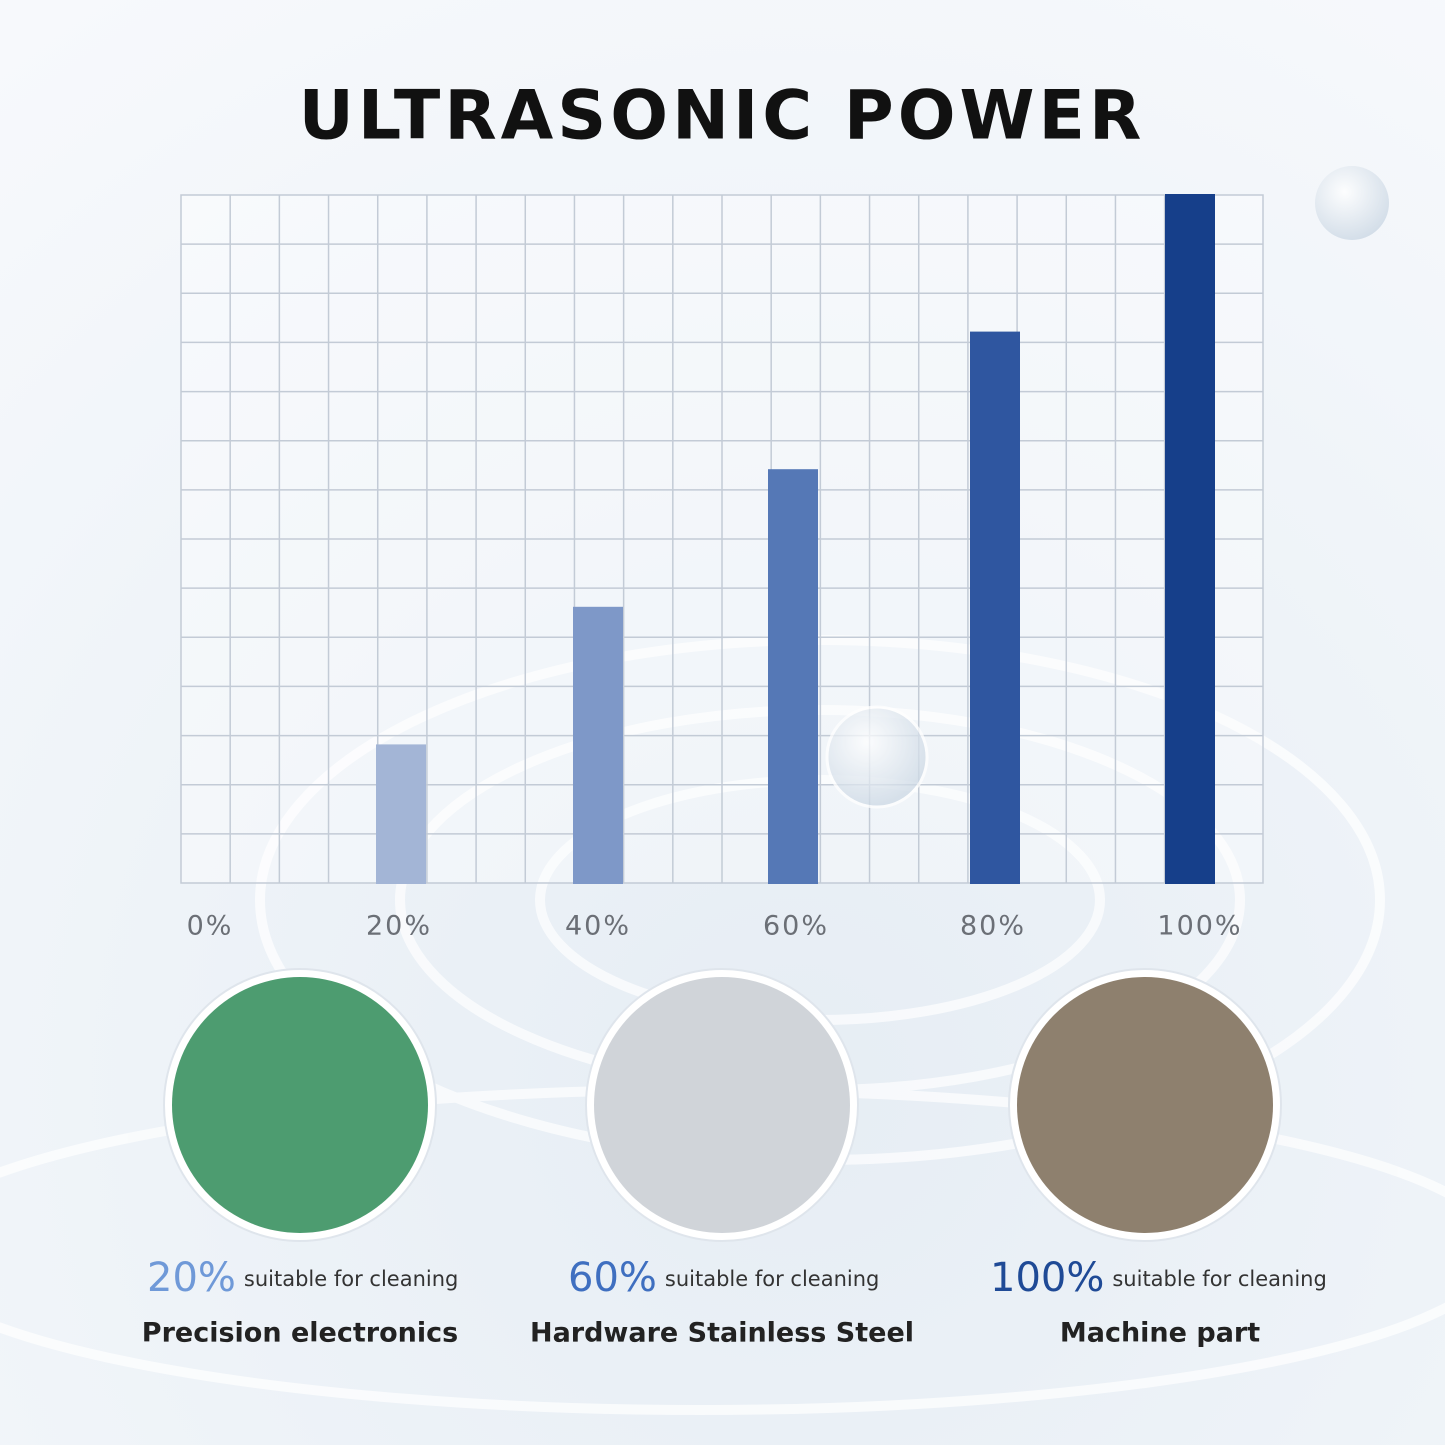 The image size is (1445, 1445). What do you see at coordinates (300, 1333) in the screenshot?
I see `card-label: Precision electronics` at bounding box center [300, 1333].